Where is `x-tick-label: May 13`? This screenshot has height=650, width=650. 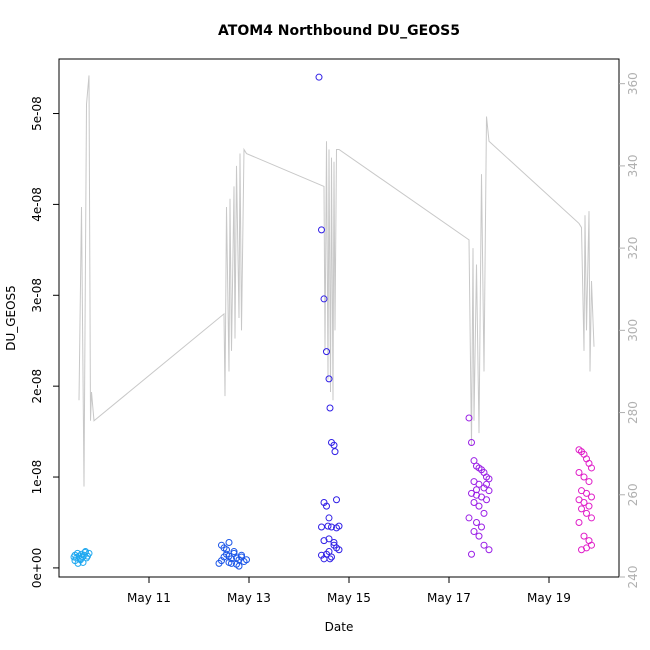 x-tick-label: May 13 is located at coordinates (249, 598).